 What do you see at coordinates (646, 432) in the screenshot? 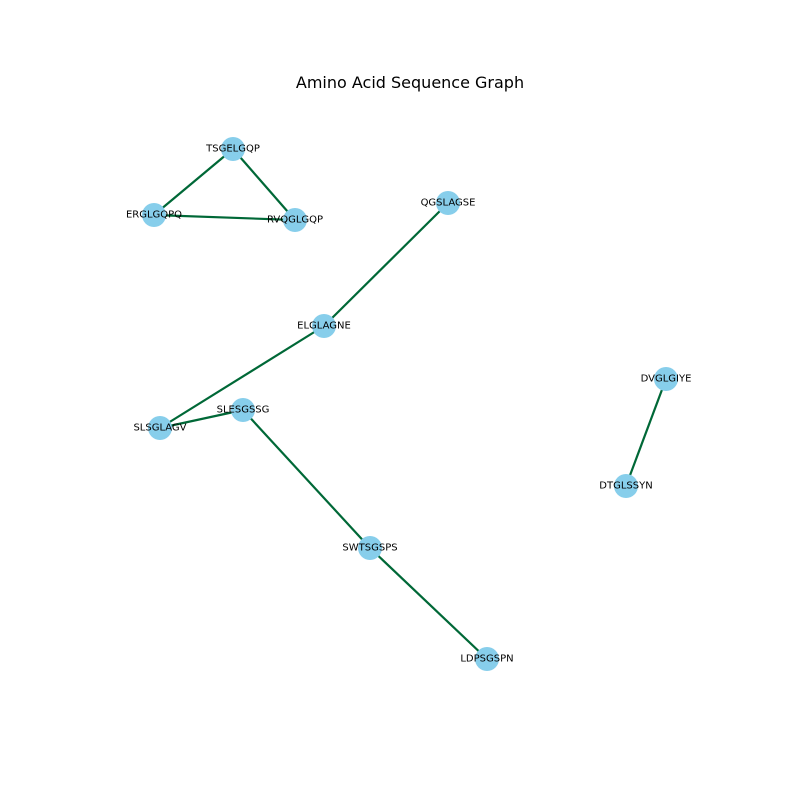
I see `edge-dvglgiye-dtglssyn` at bounding box center [646, 432].